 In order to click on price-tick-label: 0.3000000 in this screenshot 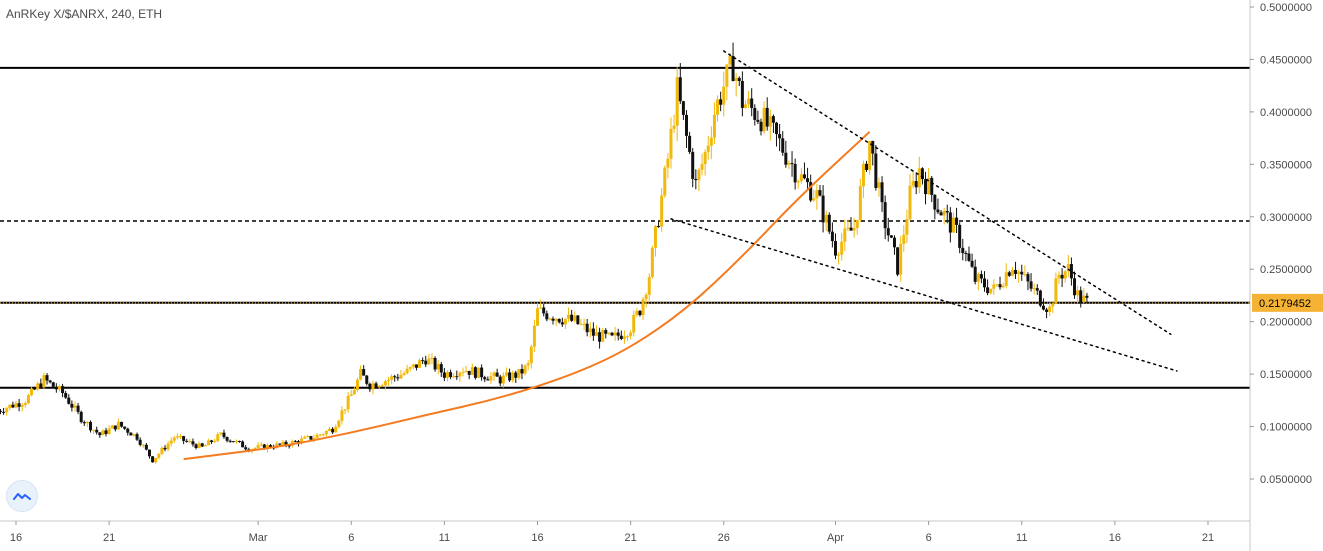, I will do `click(1286, 218)`.